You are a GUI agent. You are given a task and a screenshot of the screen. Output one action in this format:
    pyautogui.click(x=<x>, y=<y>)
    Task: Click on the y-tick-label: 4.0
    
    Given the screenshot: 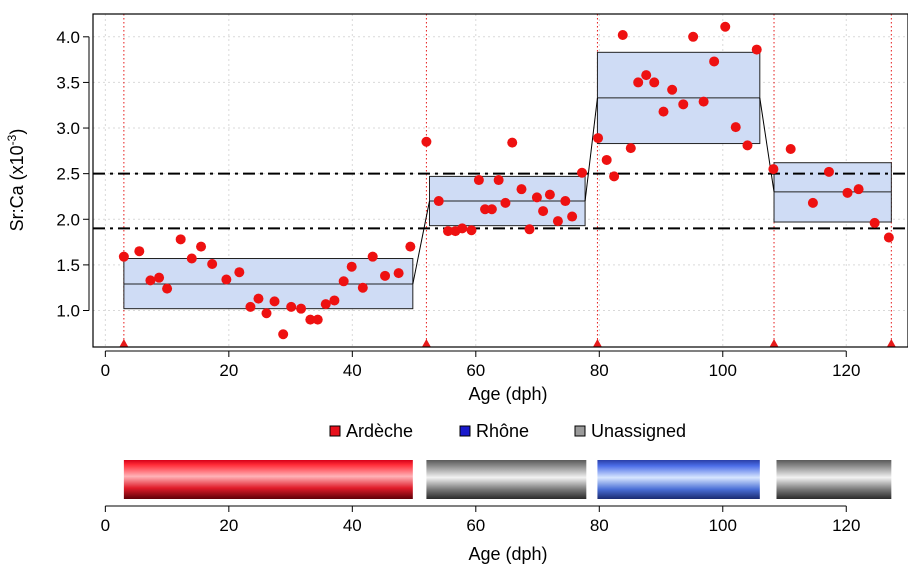 What is the action you would take?
    pyautogui.click(x=68, y=37)
    